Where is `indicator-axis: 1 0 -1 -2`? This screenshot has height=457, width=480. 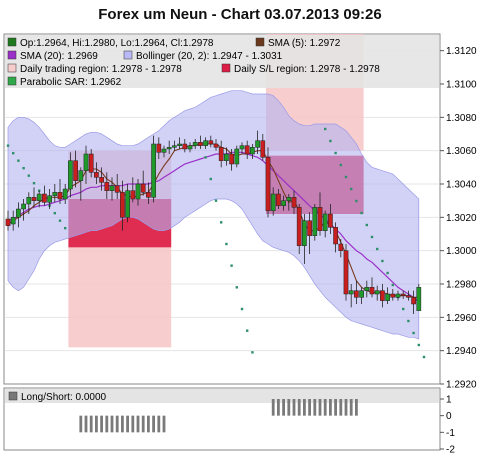
indicator-axis: 1 0 -1 -2 is located at coordinates (447, 425).